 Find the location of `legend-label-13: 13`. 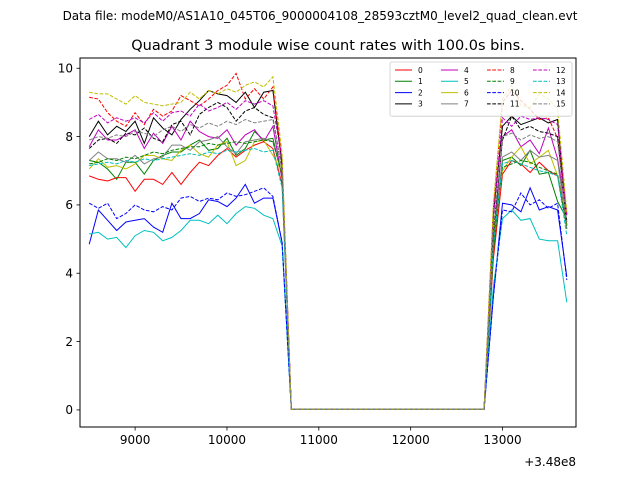

legend-label-13: 13 is located at coordinates (561, 81).